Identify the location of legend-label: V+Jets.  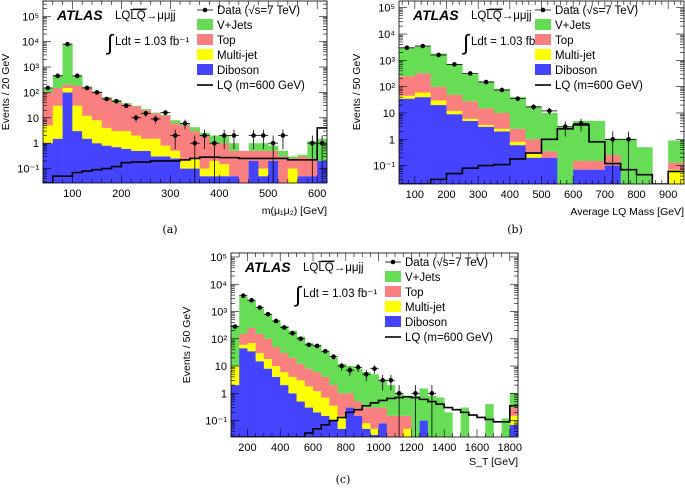
(235, 26).